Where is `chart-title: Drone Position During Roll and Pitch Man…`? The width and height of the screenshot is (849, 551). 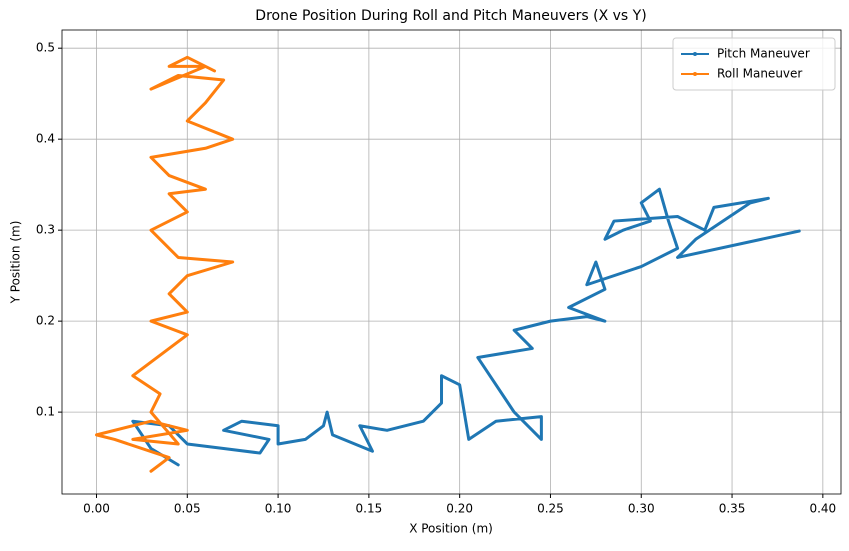 chart-title: Drone Position During Roll and Pitch Man… is located at coordinates (450, 16).